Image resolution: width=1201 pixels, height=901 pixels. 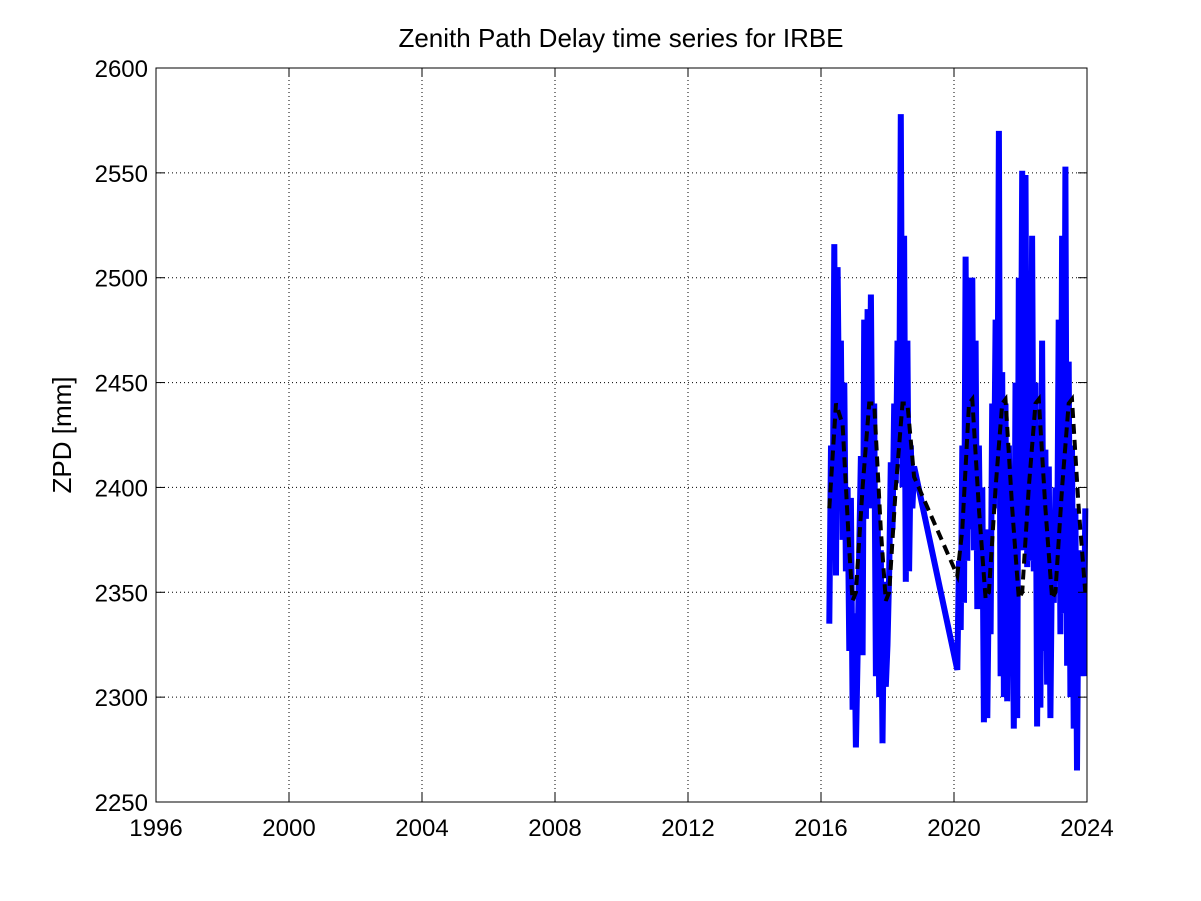 What do you see at coordinates (121, 174) in the screenshot?
I see `y-tick-label: 2550` at bounding box center [121, 174].